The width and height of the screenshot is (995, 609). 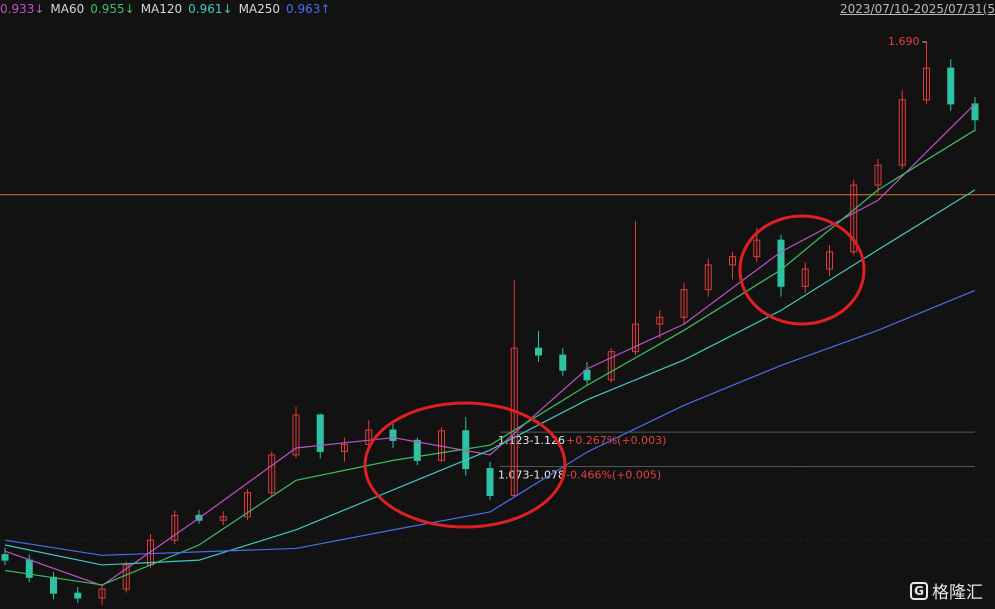 What do you see at coordinates (917, 9) in the screenshot?
I see `date-range: 2023/07/10-2025/07/31(5` at bounding box center [917, 9].